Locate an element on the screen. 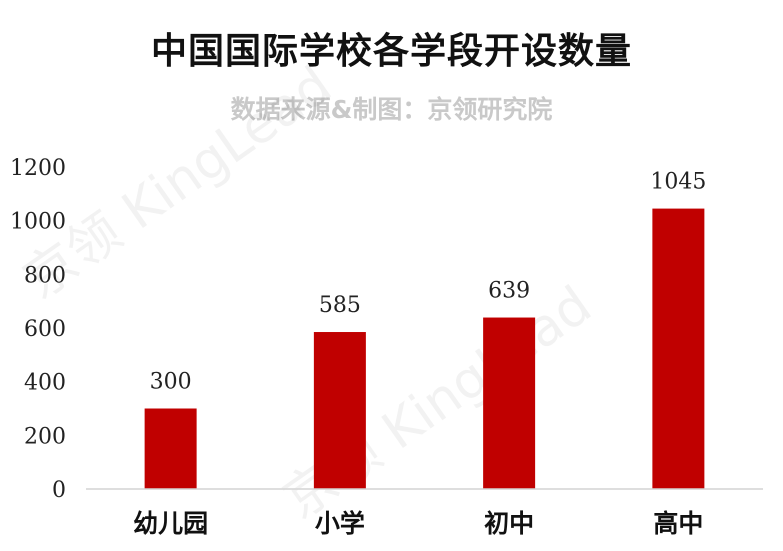 The image size is (783, 551). x-tick-label: 小学 is located at coordinates (340, 523).